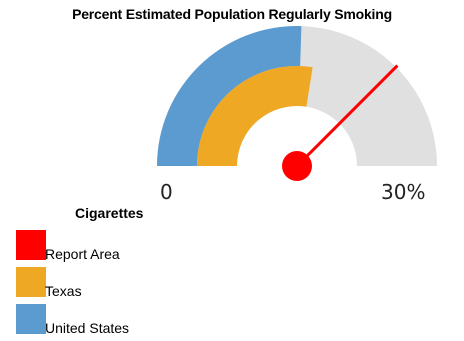 The image size is (464, 341). Describe the element at coordinates (31, 282) in the screenshot. I see `legend-swatch-texas` at that location.